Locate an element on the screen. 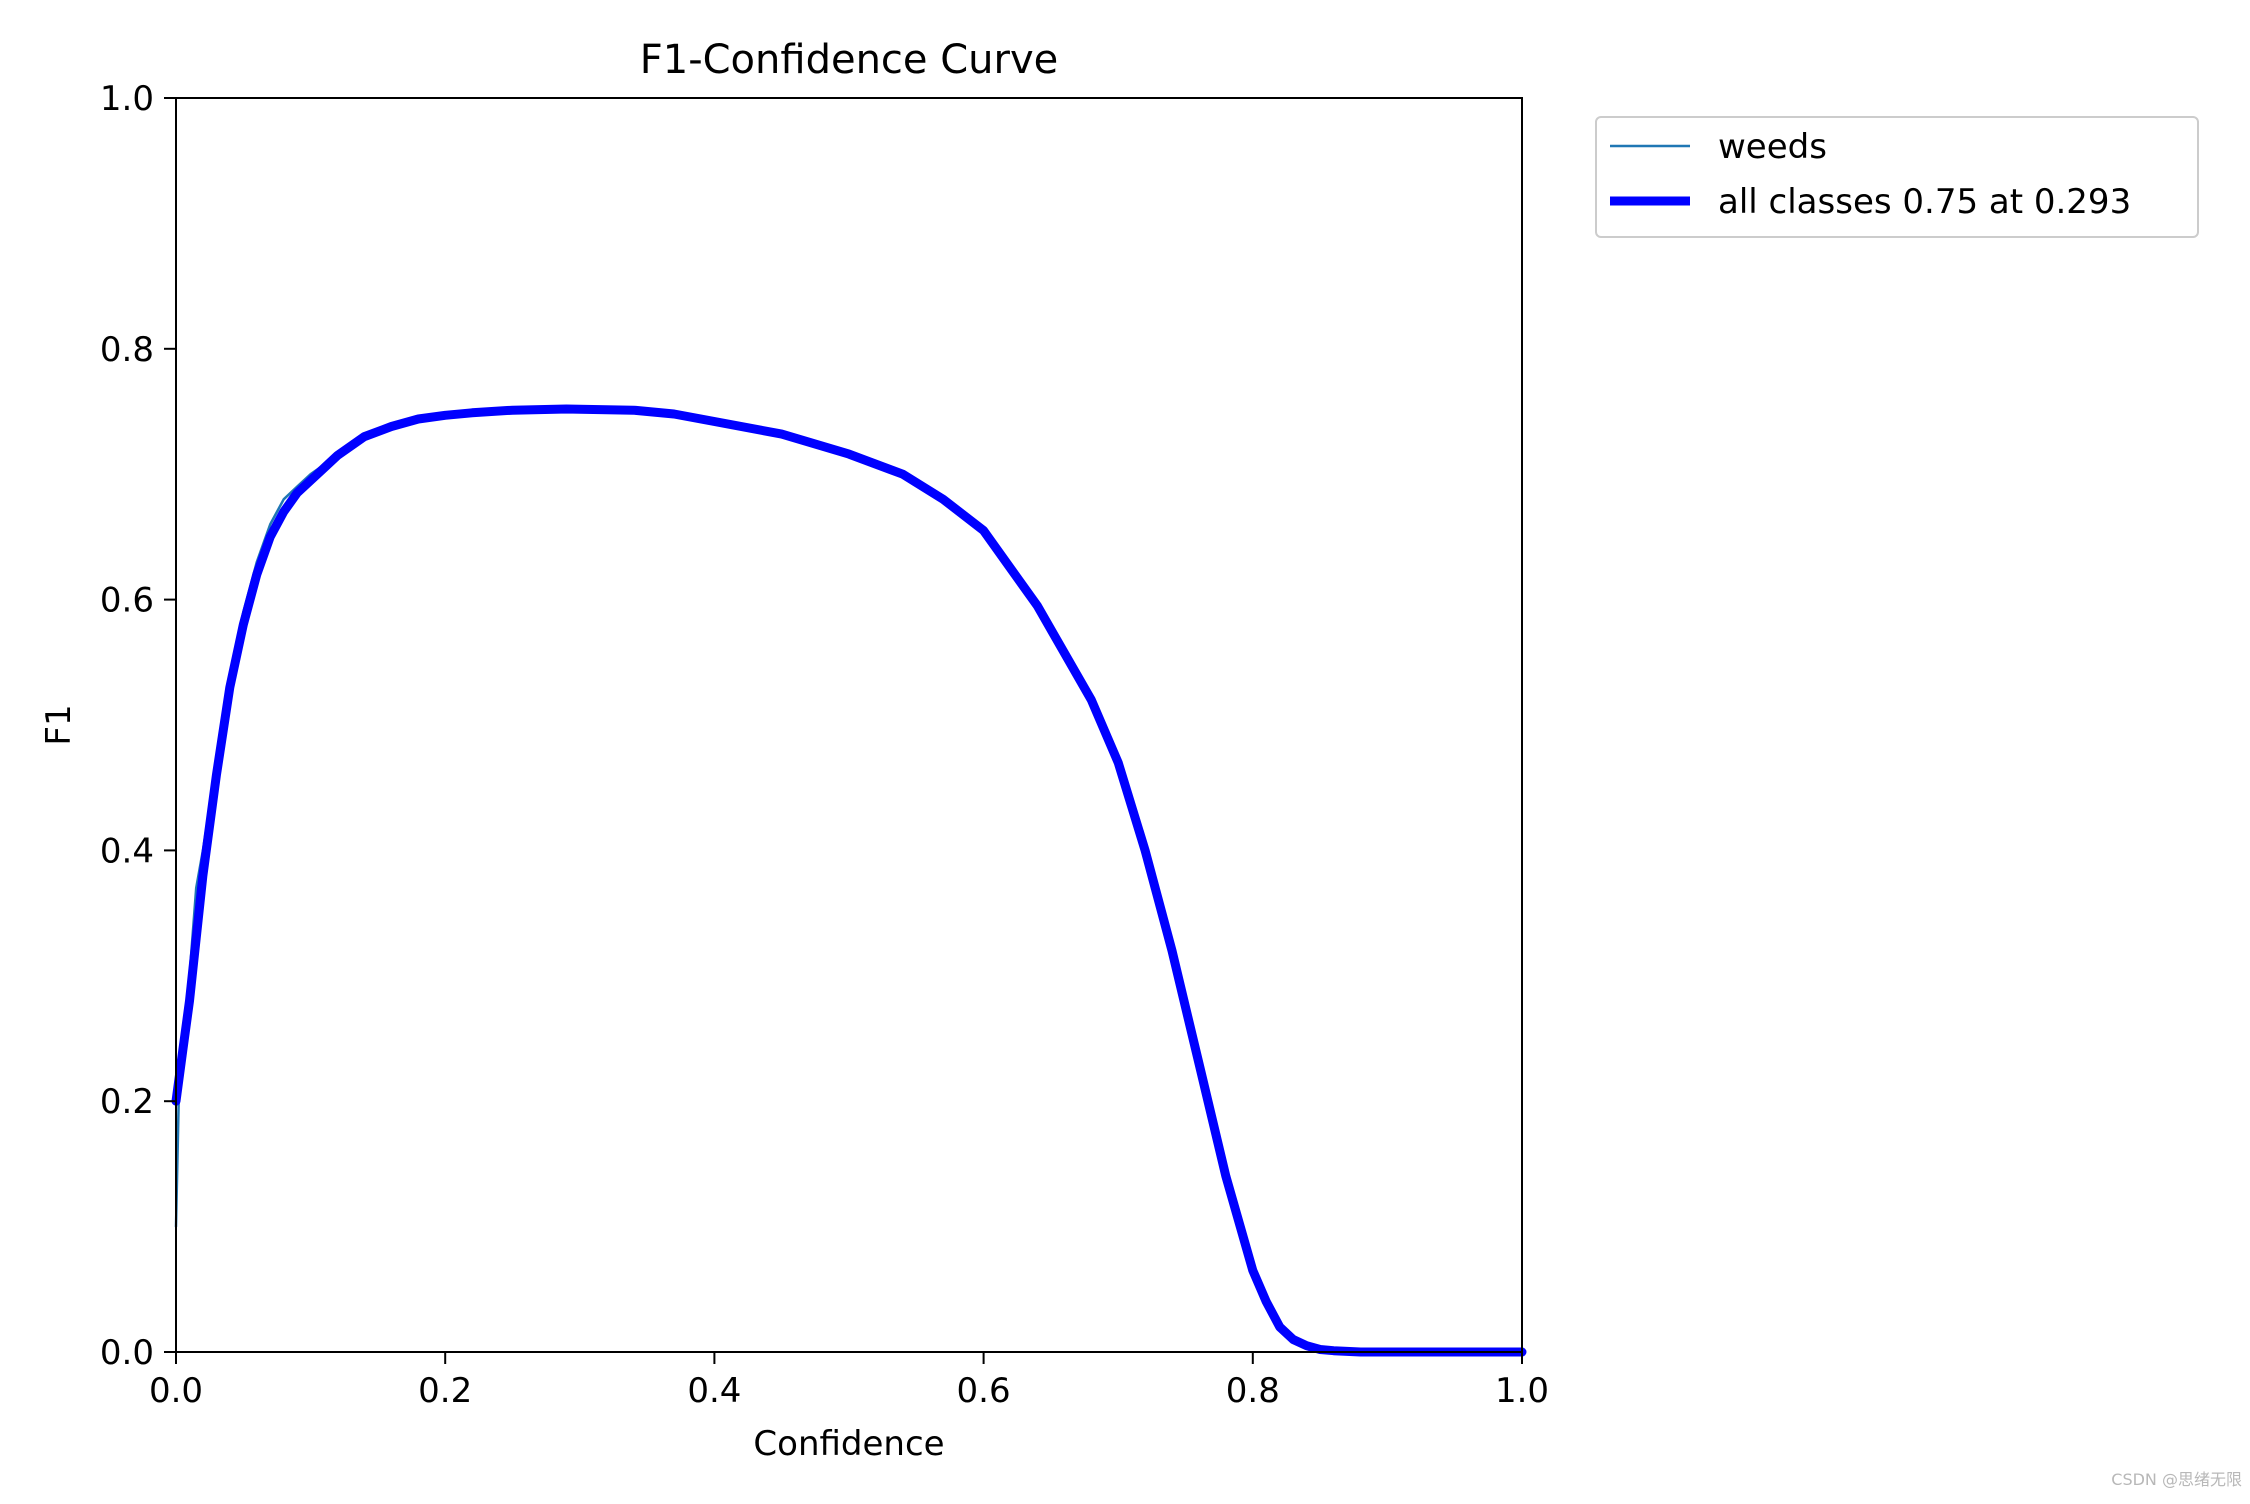  legend: weeds all classes 0.75 at 0.293 is located at coordinates (1897, 177).